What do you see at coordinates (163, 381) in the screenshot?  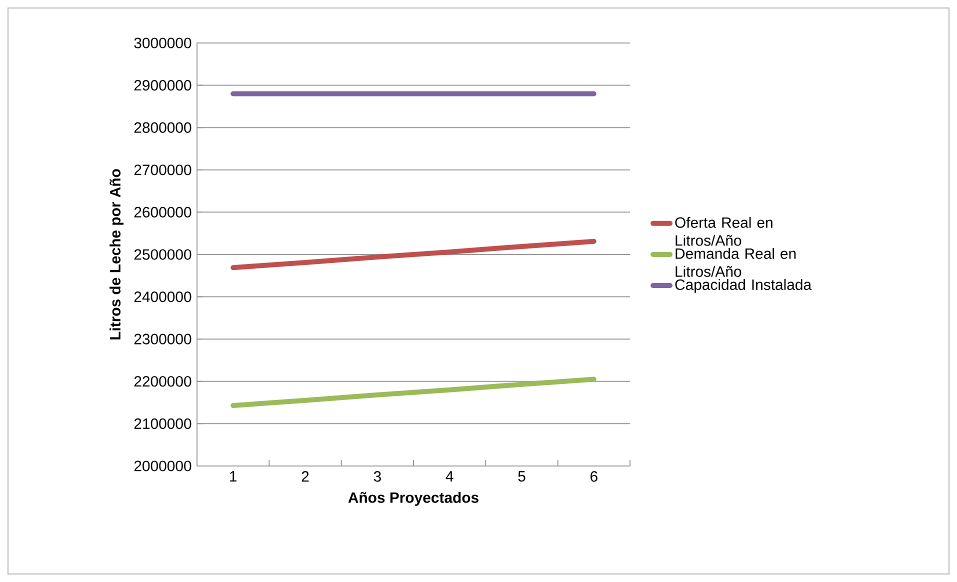 I see `y-tick-label: 2200000` at bounding box center [163, 381].